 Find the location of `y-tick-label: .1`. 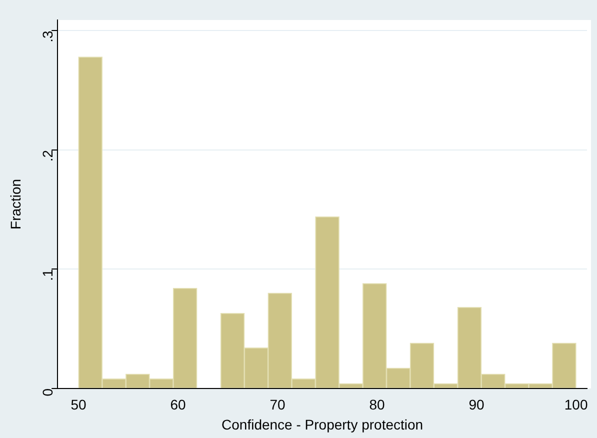

y-tick-label: .1 is located at coordinates (47, 274).